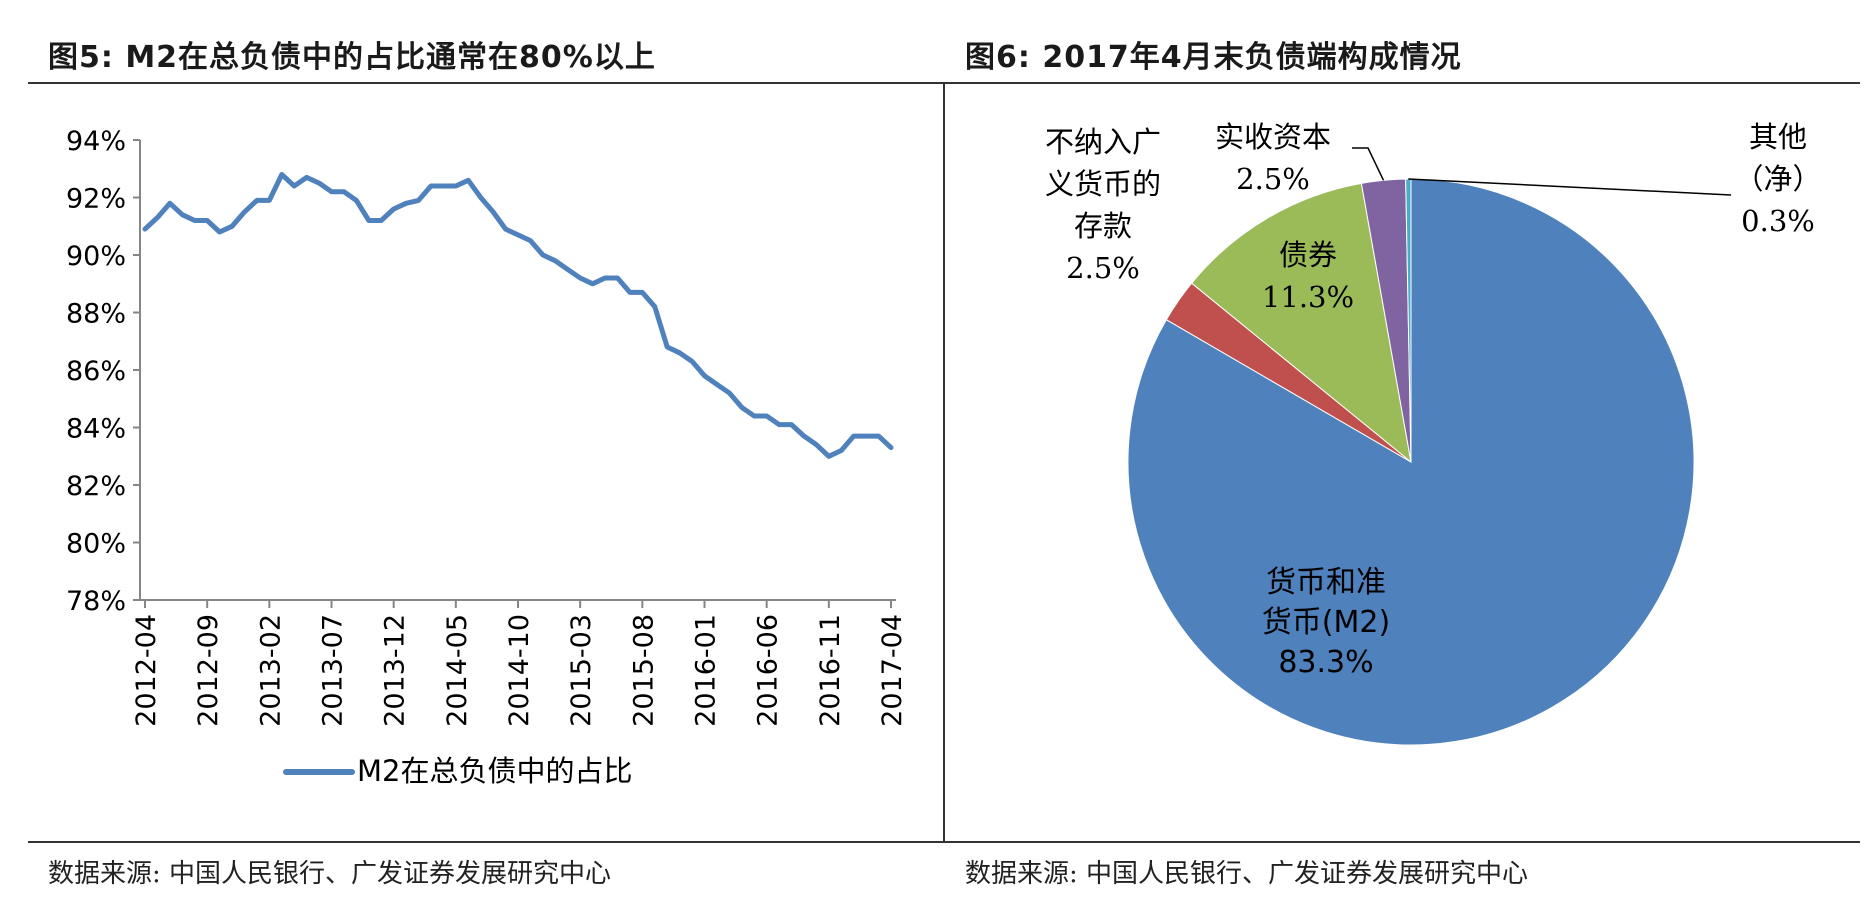 The height and width of the screenshot is (916, 1876). What do you see at coordinates (1103, 142) in the screenshot?
I see `slice-name-label: 不纳入广` at bounding box center [1103, 142].